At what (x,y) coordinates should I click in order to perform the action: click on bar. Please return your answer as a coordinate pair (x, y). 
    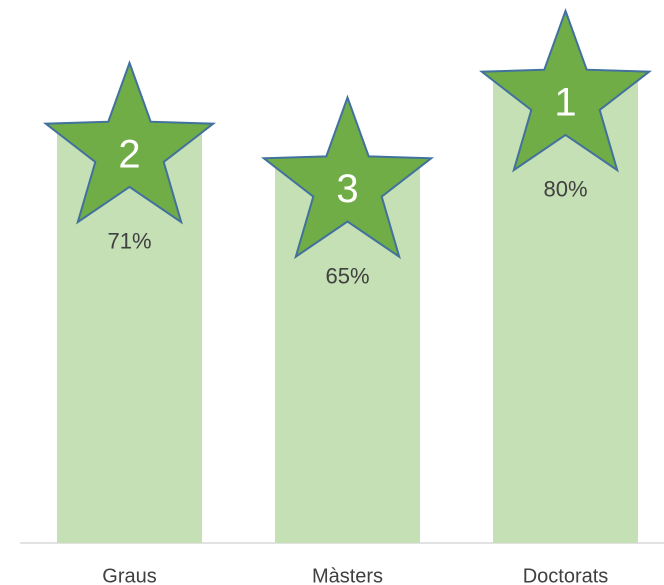
    Looking at the image, I should click on (347, 355).